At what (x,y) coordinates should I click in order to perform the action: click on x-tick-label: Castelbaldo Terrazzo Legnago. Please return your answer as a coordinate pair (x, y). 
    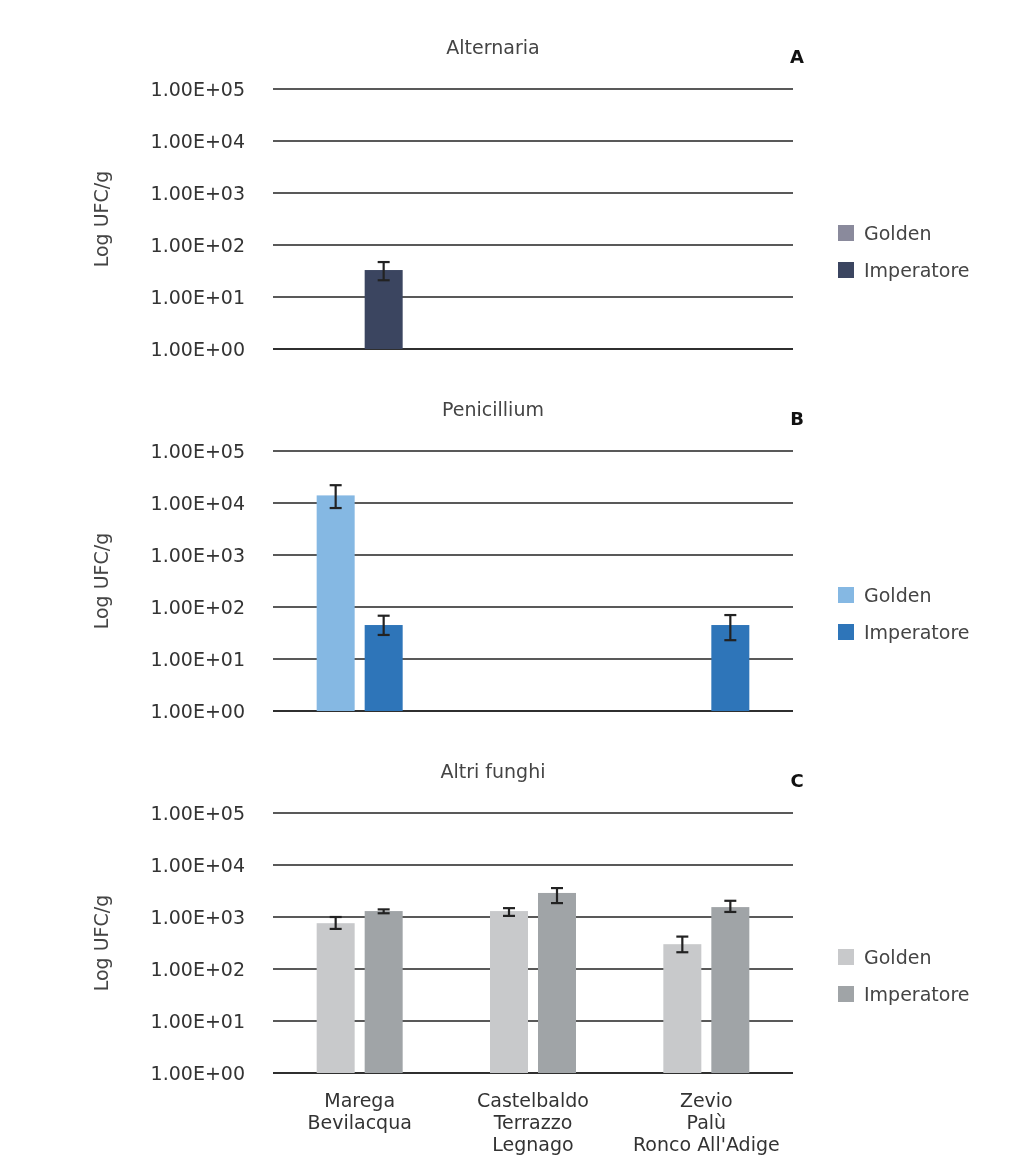
    Looking at the image, I should click on (533, 1122).